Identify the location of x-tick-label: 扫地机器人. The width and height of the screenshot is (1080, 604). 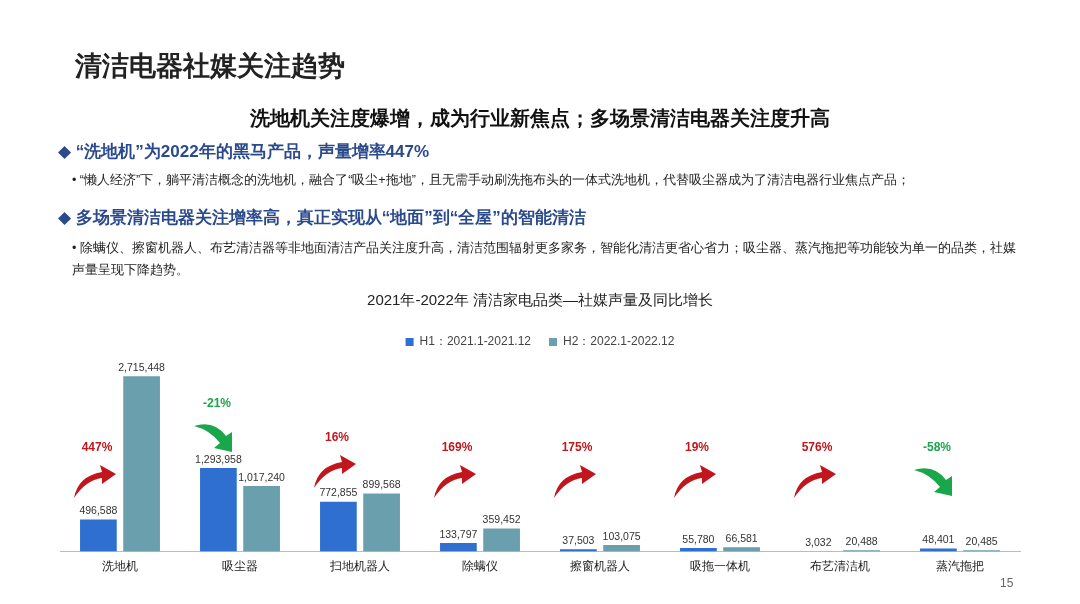
(359, 566).